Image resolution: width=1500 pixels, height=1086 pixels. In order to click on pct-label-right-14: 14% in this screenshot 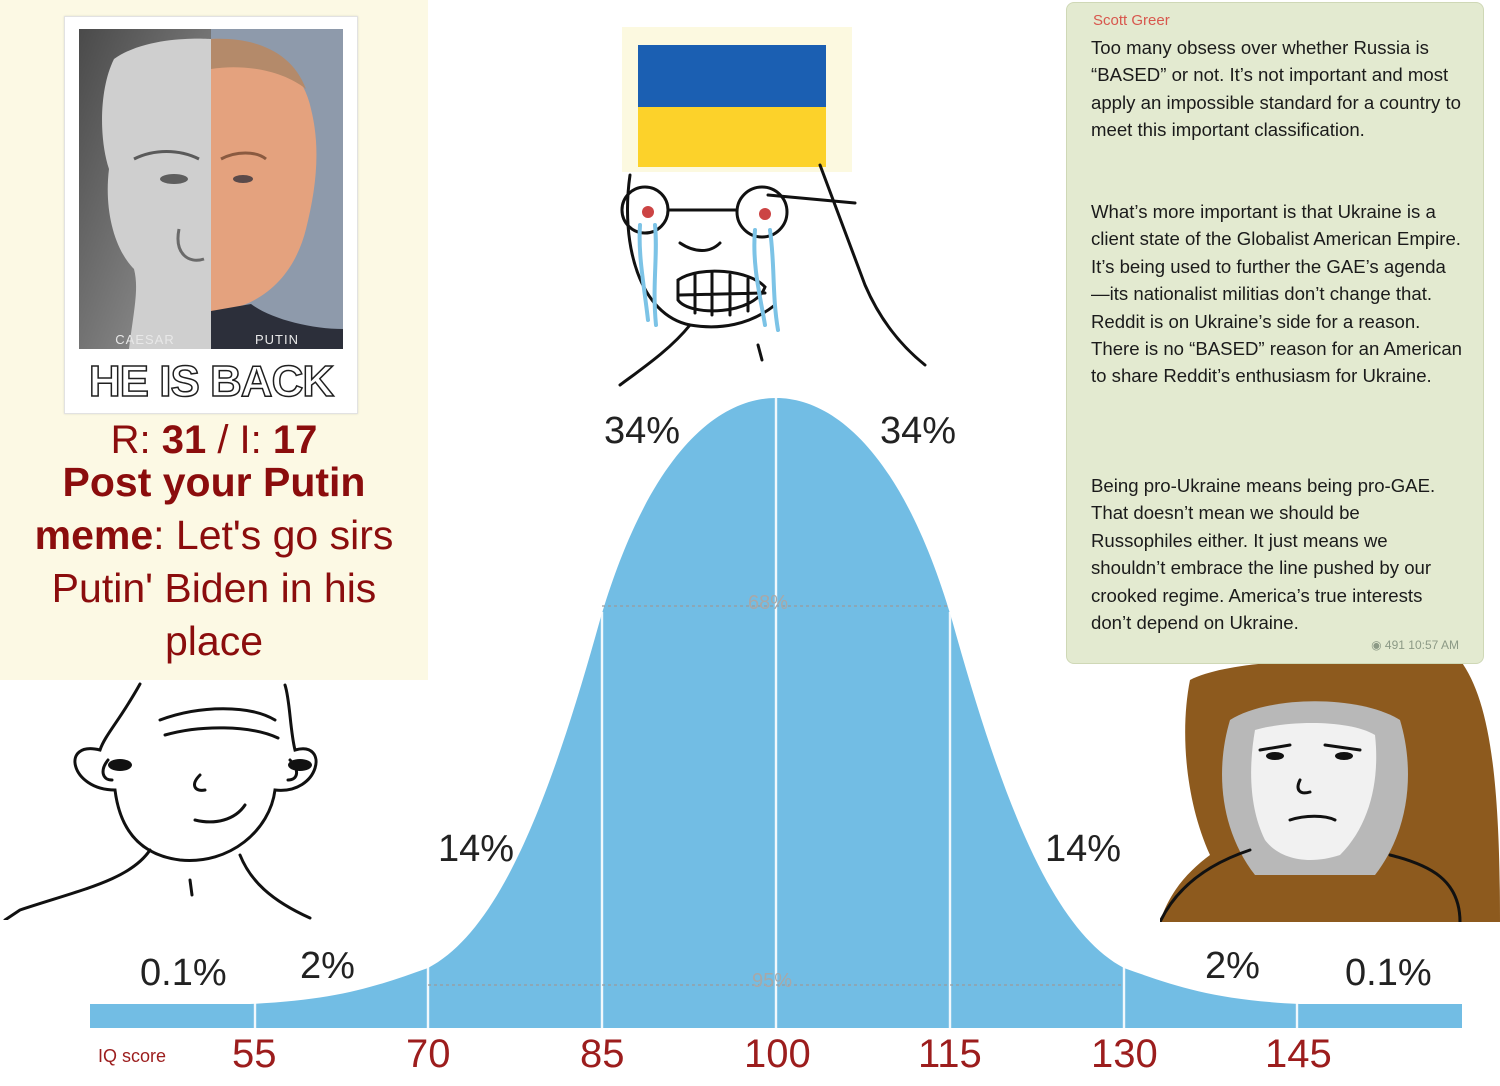, I will do `click(1083, 849)`.